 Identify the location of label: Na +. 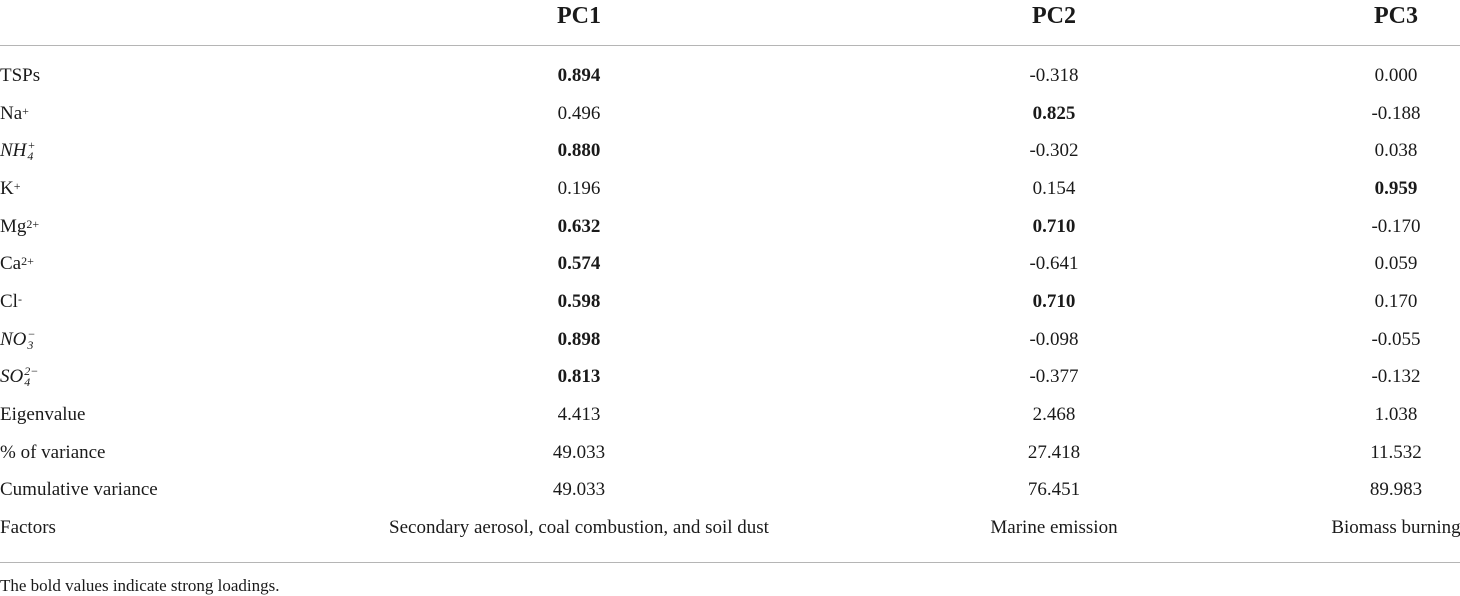
(14, 113).